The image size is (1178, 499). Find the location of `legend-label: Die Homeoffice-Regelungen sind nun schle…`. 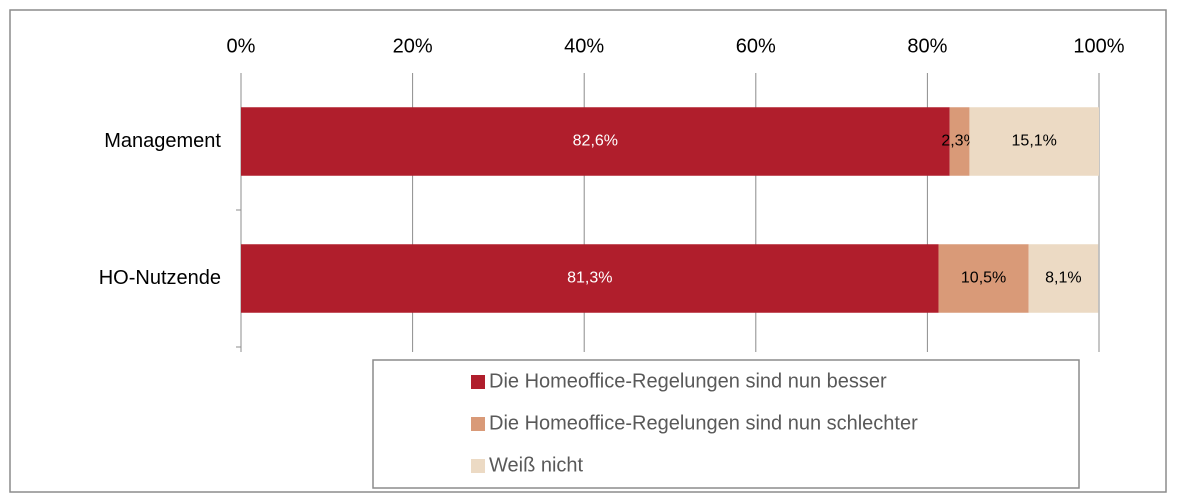

legend-label: Die Homeoffice-Regelungen sind nun schle… is located at coordinates (703, 423).